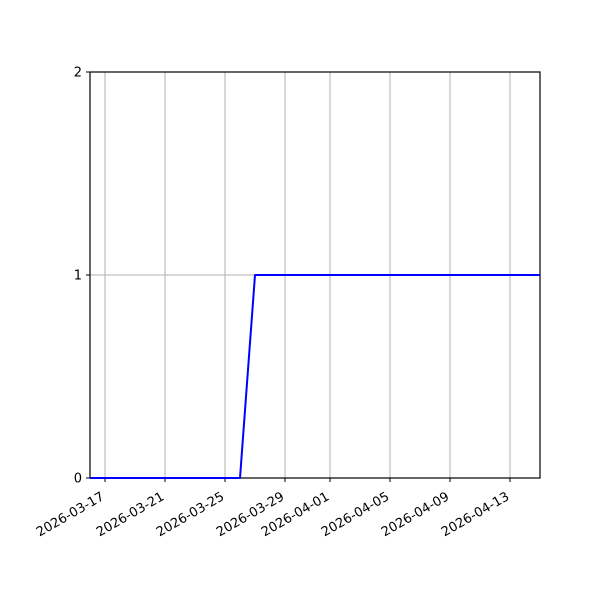 This screenshot has width=600, height=600. I want to click on y-tick-label: 1, so click(78, 276).